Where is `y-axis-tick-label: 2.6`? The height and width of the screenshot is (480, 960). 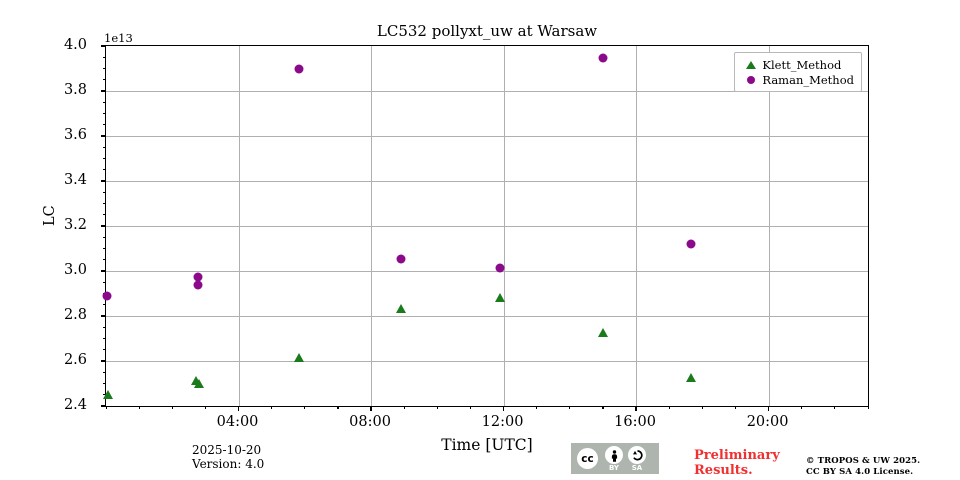
y-axis-tick-label: 2.6 is located at coordinates (75, 360).